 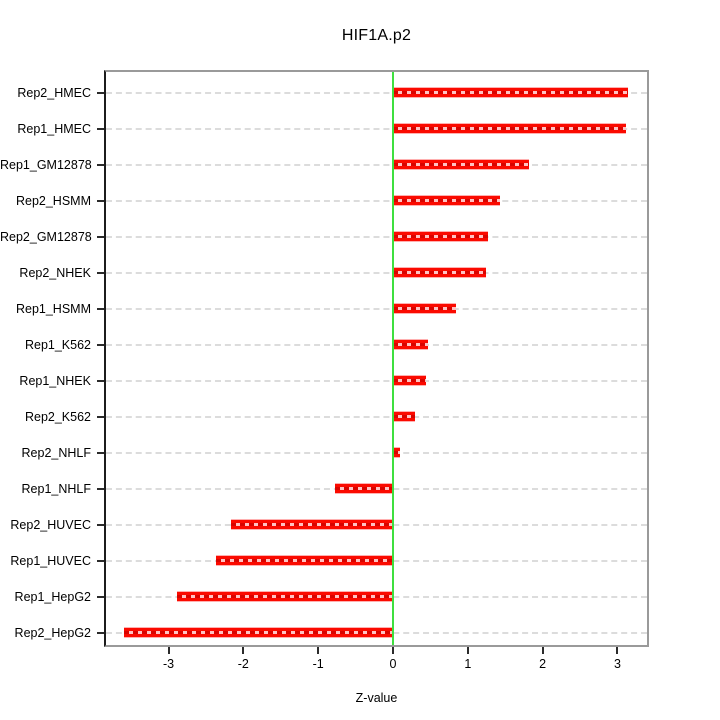 I want to click on bar-rep1-gm12878, so click(x=461, y=165).